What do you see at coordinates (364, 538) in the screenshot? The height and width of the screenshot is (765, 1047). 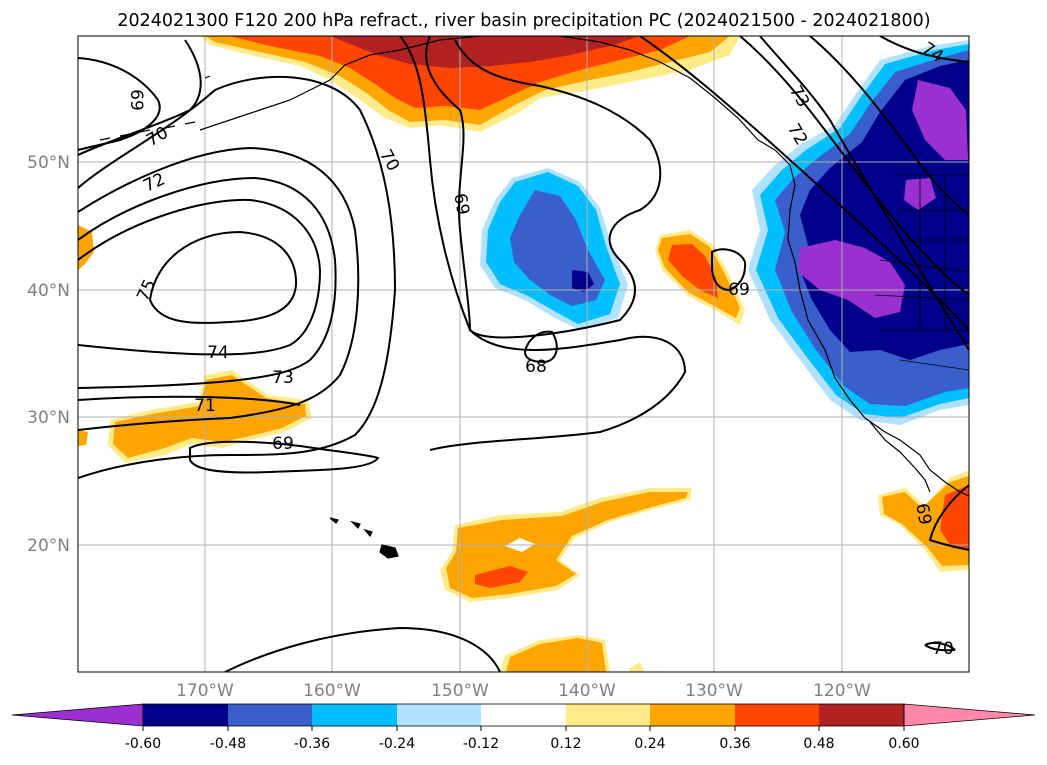 I see `hawaii-islands` at bounding box center [364, 538].